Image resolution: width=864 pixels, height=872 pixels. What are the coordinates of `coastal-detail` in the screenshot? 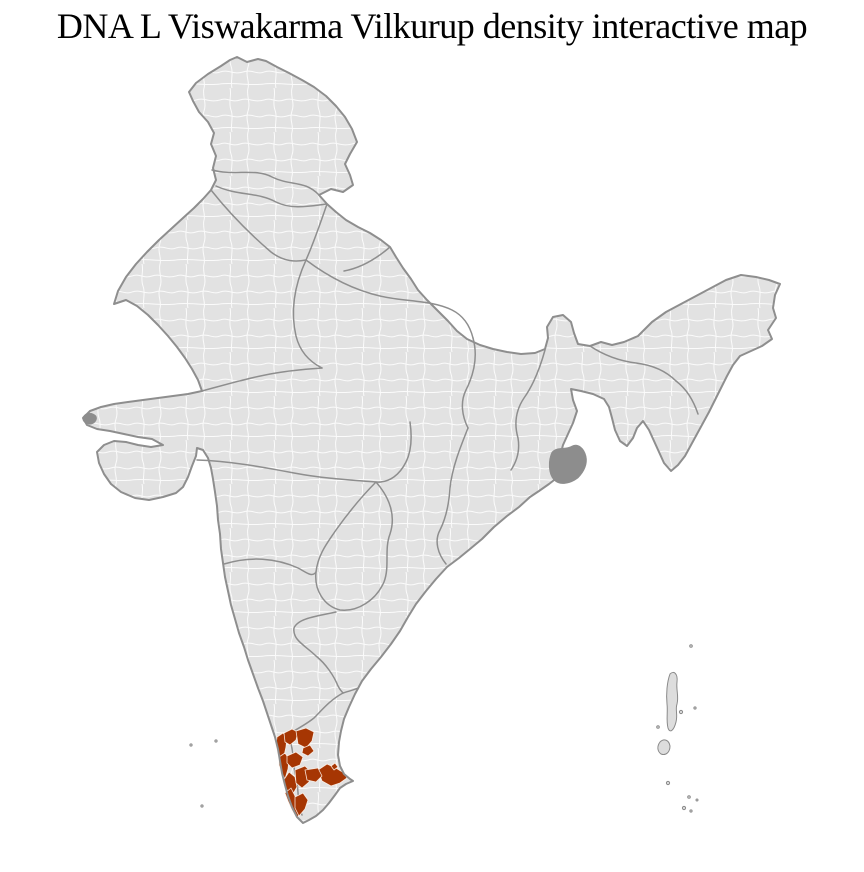 It's located at (334, 448).